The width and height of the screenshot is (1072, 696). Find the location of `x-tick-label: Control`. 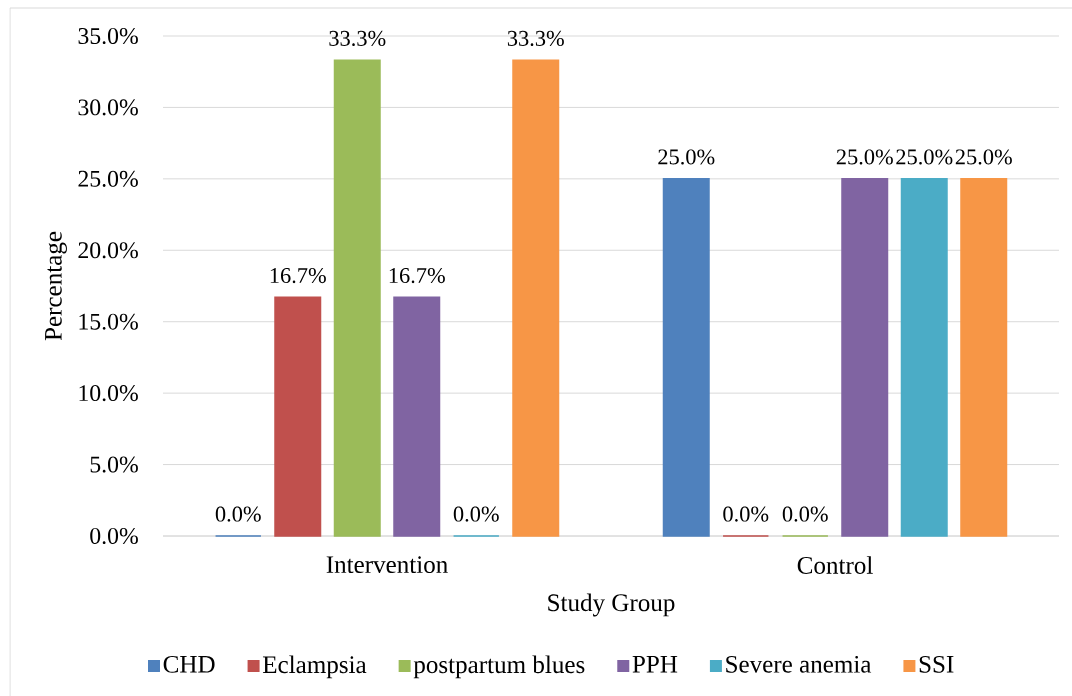

x-tick-label: Control is located at coordinates (835, 565).